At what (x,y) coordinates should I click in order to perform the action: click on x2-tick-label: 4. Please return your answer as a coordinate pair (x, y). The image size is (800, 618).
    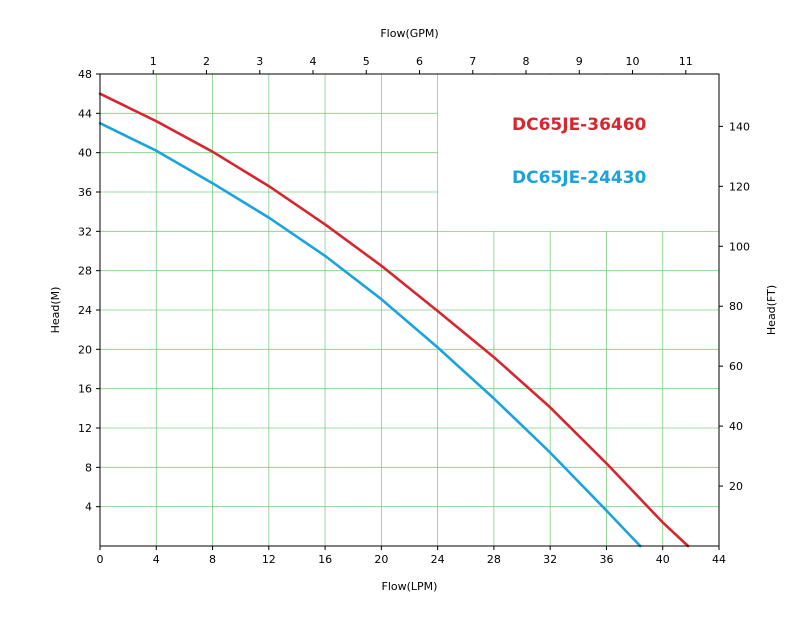
    Looking at the image, I should click on (313, 61).